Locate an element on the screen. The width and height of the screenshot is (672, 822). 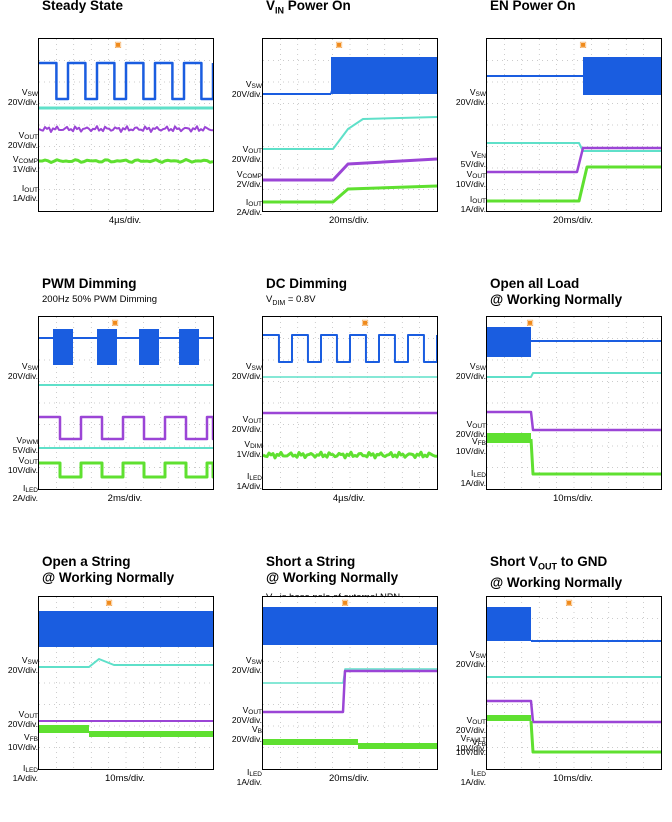
panel-title: DC Dimming is located at coordinates (306, 283).